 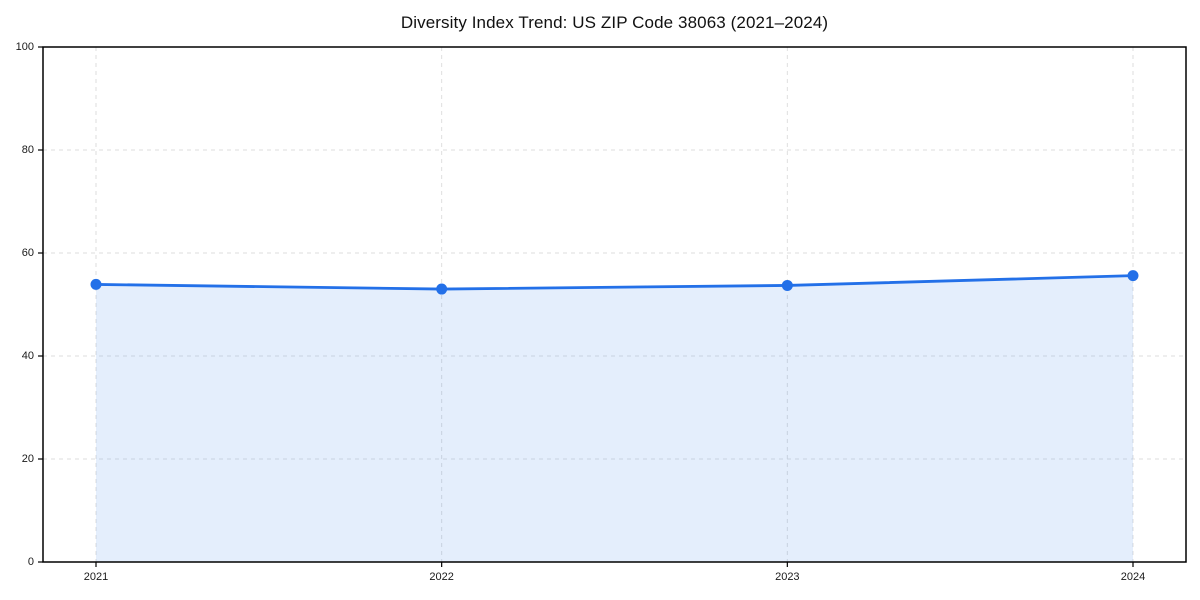 What do you see at coordinates (31, 562) in the screenshot?
I see `y-tick-label-0: 0` at bounding box center [31, 562].